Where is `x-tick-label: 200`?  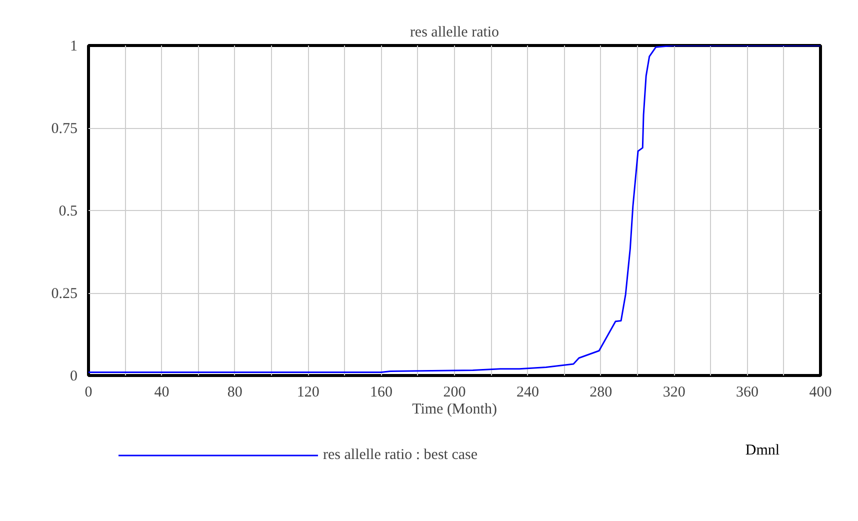 x-tick-label: 200 is located at coordinates (454, 392).